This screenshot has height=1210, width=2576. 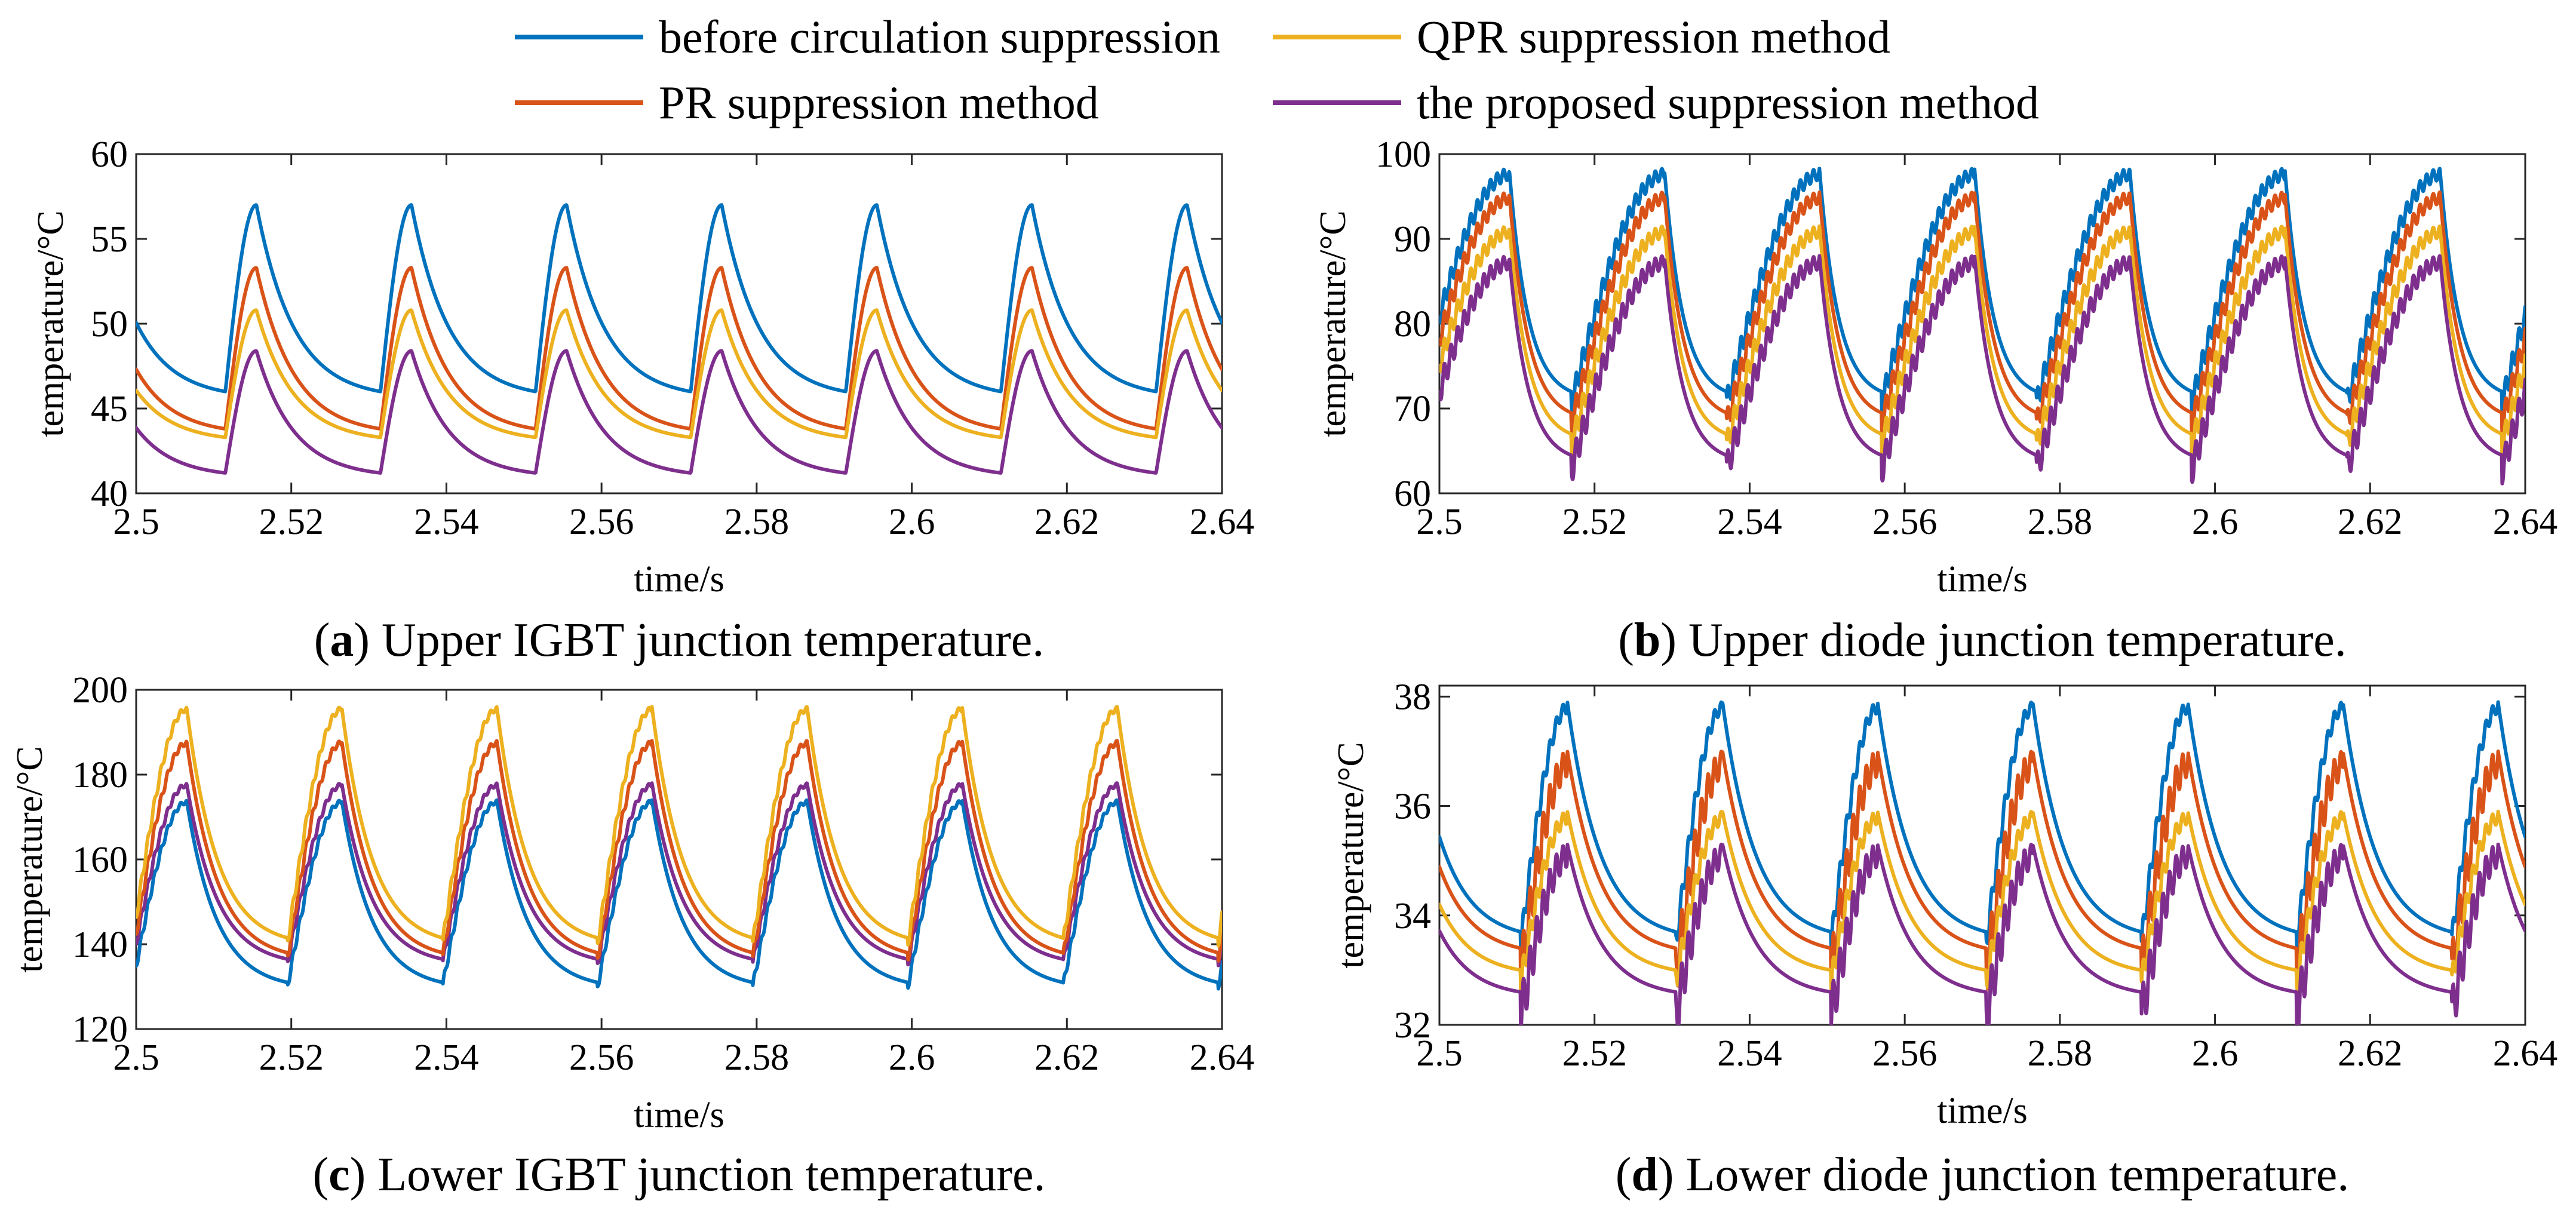 What do you see at coordinates (100, 691) in the screenshot?
I see `y-tick-label: 200` at bounding box center [100, 691].